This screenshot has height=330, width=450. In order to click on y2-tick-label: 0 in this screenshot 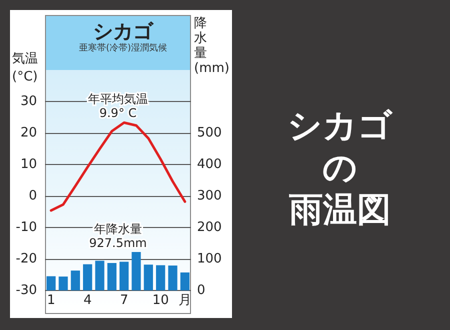, I will do `click(201, 290)`.